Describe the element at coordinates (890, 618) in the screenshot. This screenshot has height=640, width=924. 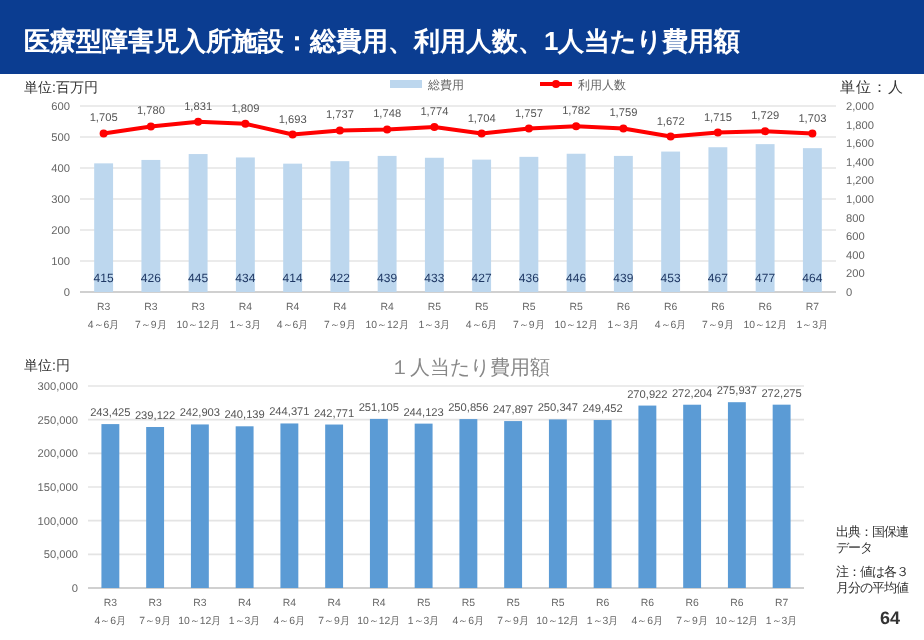
I see `text: 64` at that location.